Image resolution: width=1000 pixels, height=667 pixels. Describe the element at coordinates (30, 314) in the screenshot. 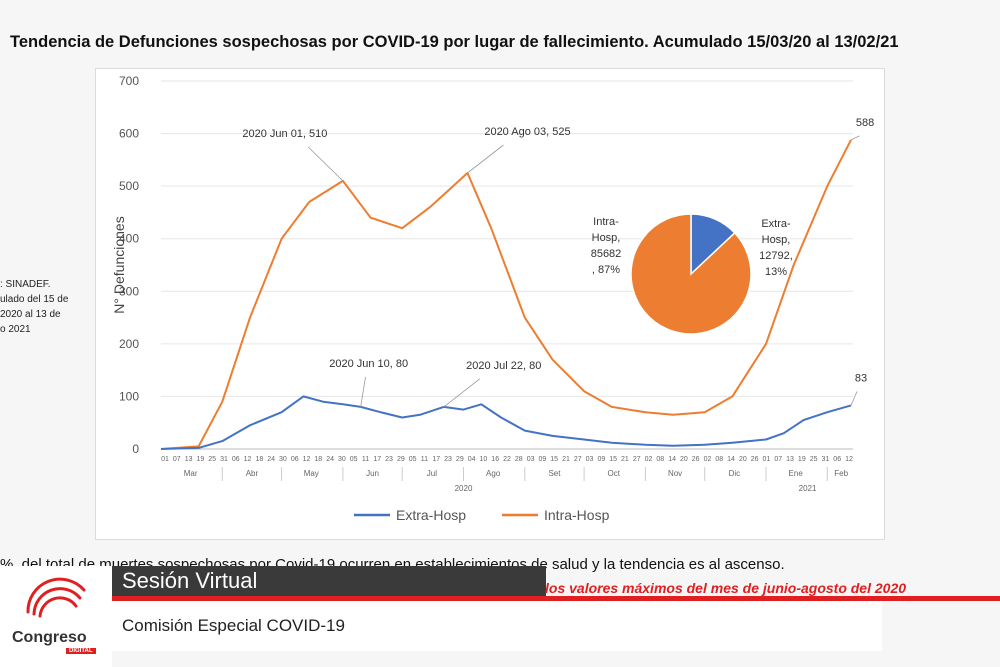

I see `source-note-line: 2020 al 13 de` at that location.